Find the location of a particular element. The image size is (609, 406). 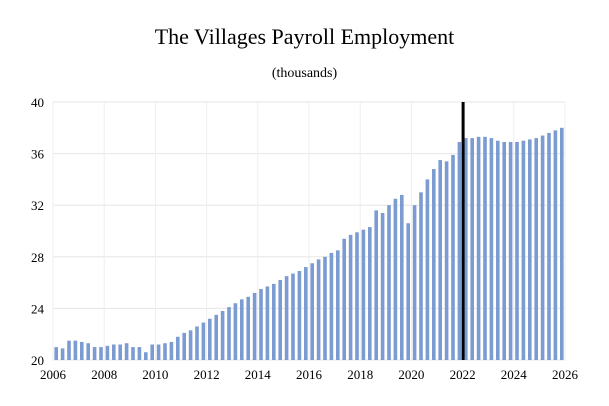

x-tick-label: 2012 is located at coordinates (207, 374).